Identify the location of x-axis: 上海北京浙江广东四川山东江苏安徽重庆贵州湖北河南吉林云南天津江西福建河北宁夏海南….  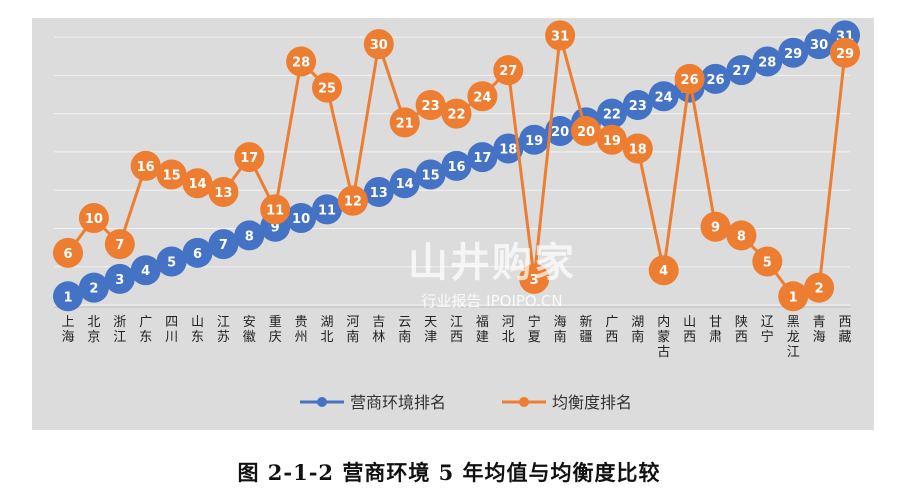
(456, 337).